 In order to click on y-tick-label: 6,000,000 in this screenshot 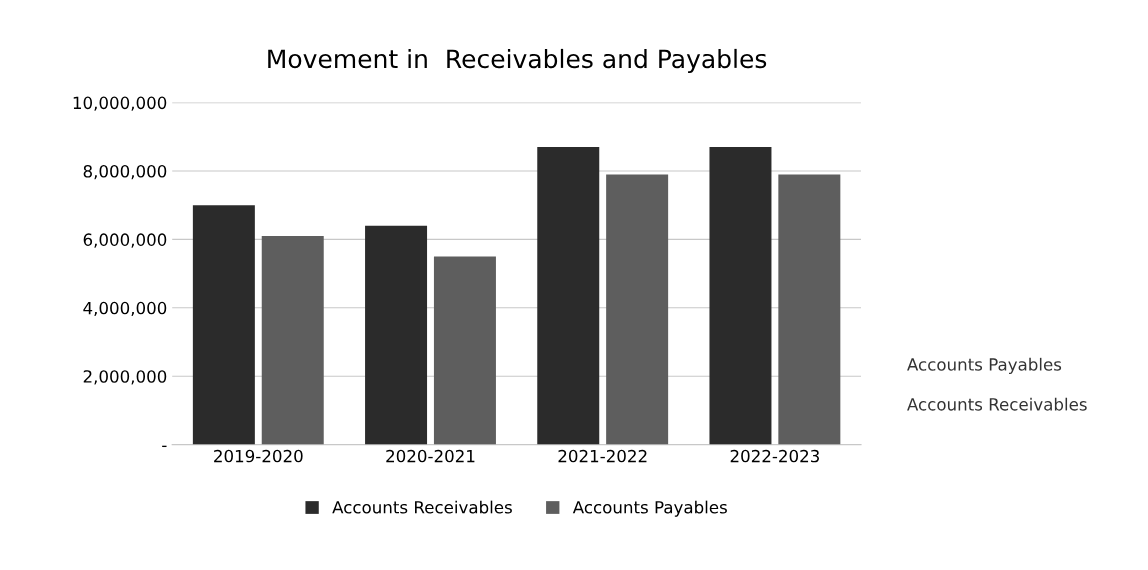, I will do `click(125, 240)`.